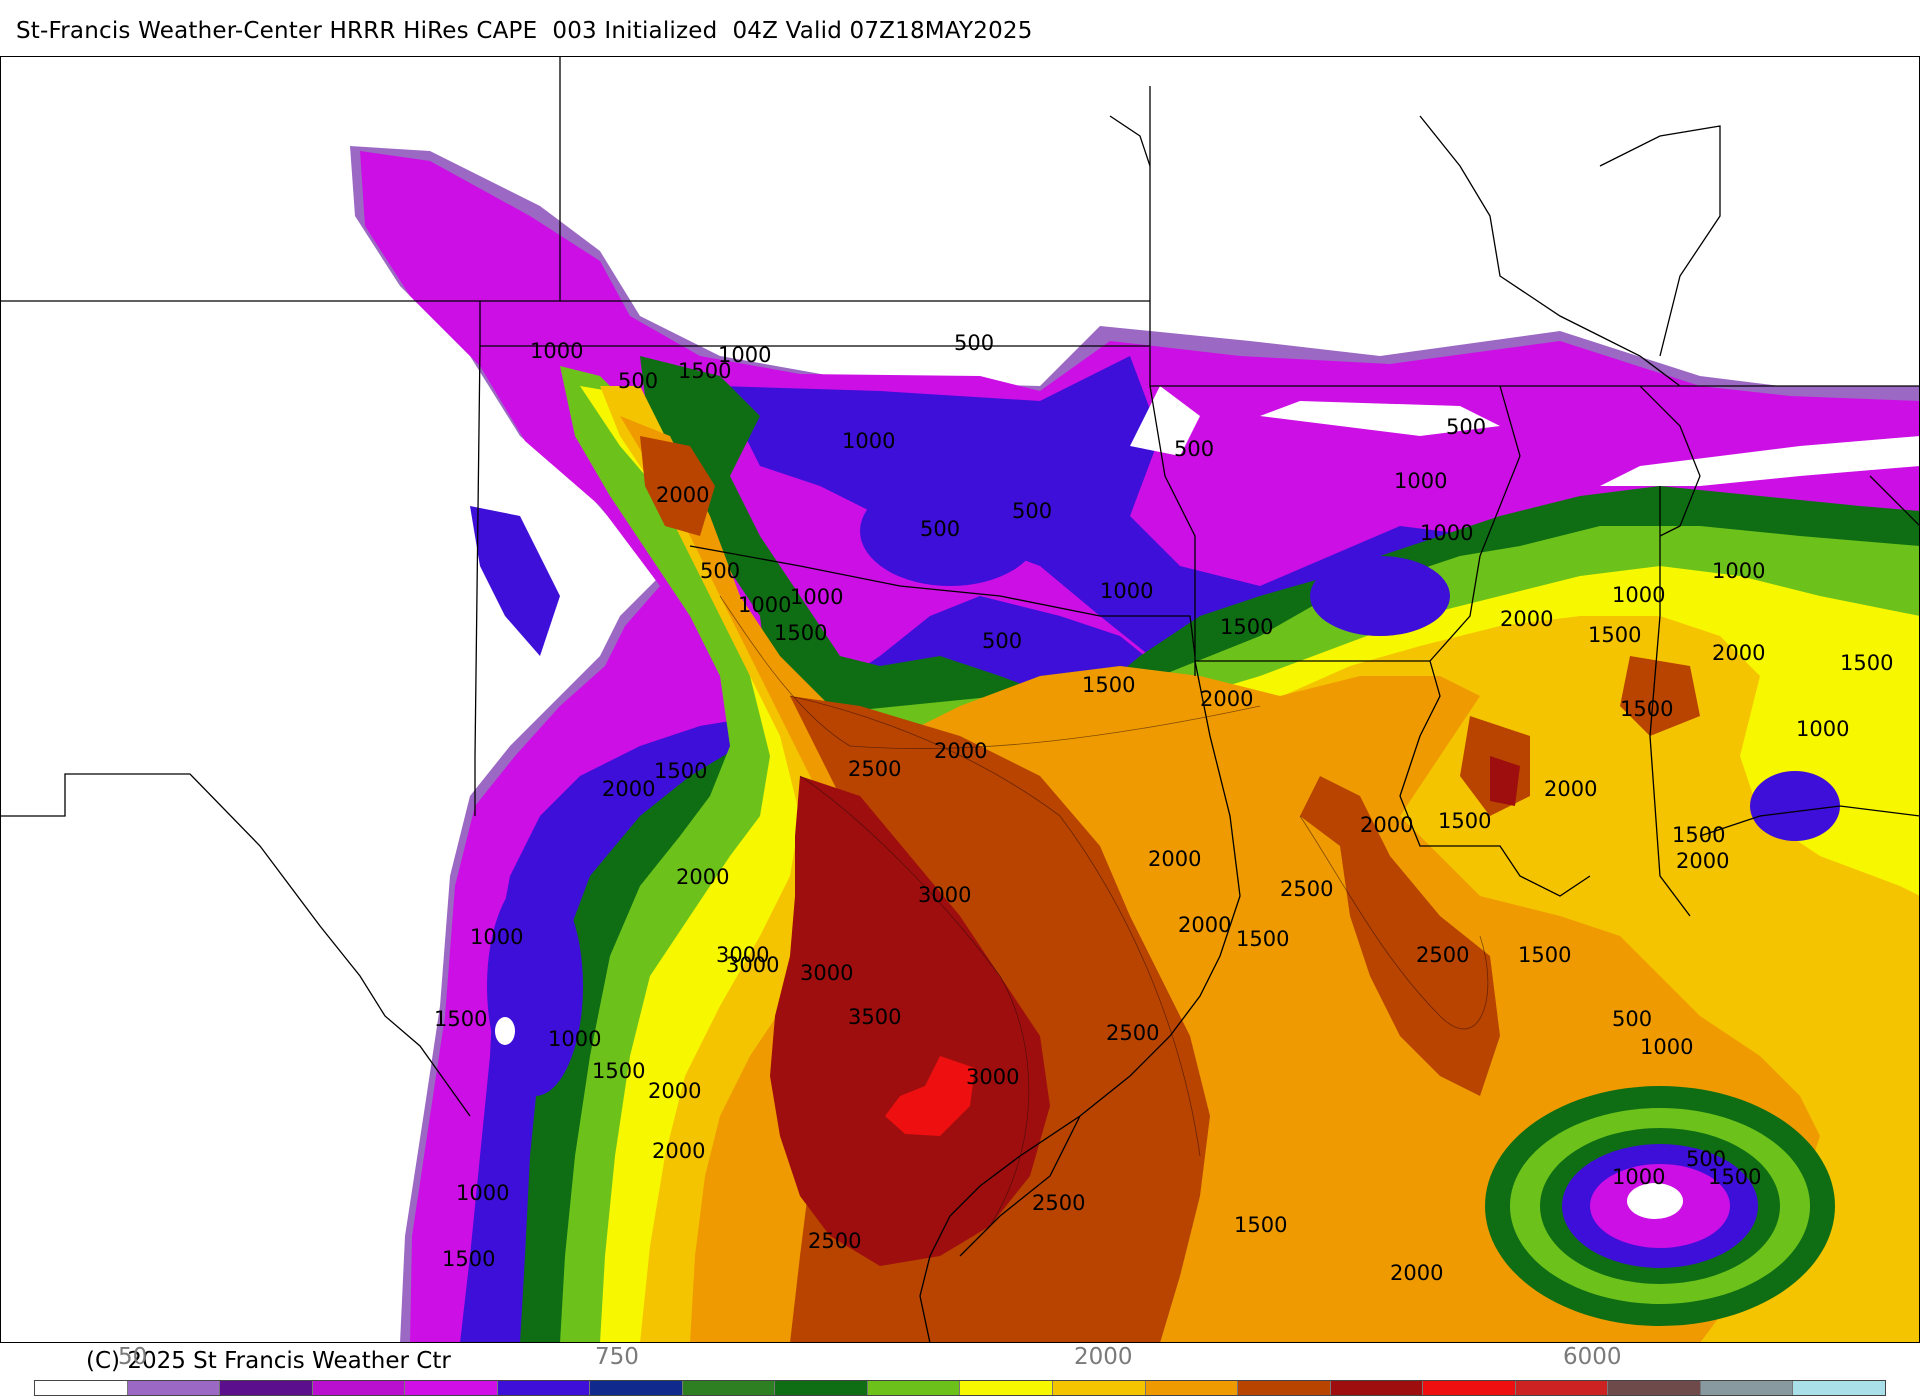  What do you see at coordinates (1103, 1357) in the screenshot?
I see `colorbar-tick-label: 2000` at bounding box center [1103, 1357].